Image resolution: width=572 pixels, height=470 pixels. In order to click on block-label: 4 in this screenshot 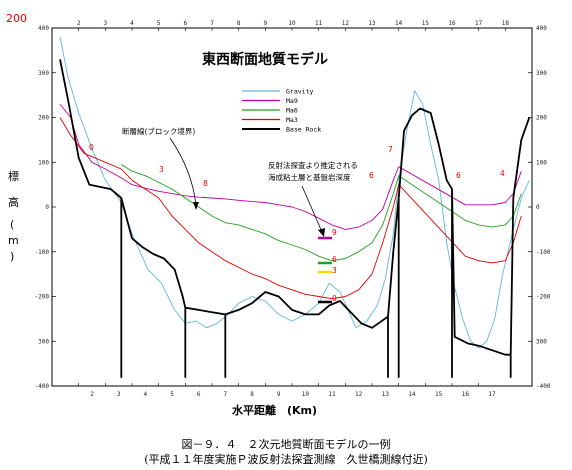, I will do `click(502, 173)`.